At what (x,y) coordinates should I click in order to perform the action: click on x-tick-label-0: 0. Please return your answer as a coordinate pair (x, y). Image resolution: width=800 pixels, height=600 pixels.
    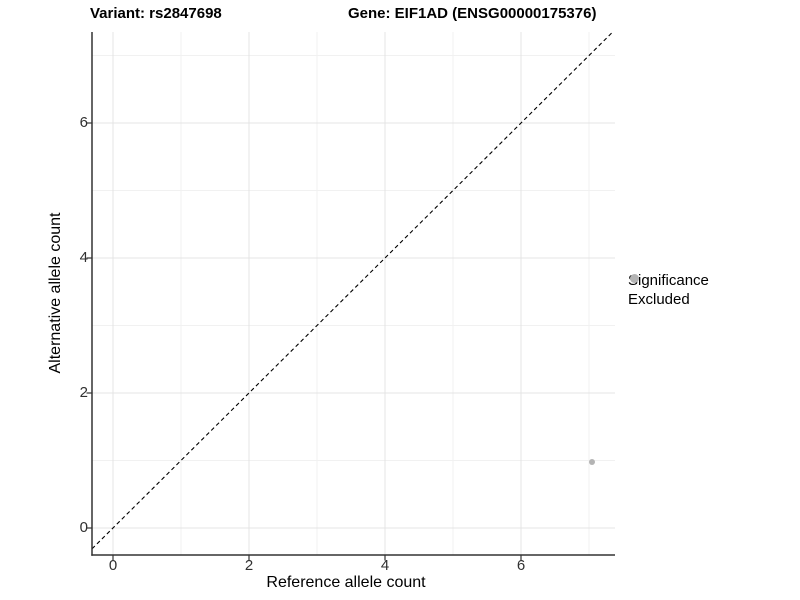
    Looking at the image, I should click on (113, 565).